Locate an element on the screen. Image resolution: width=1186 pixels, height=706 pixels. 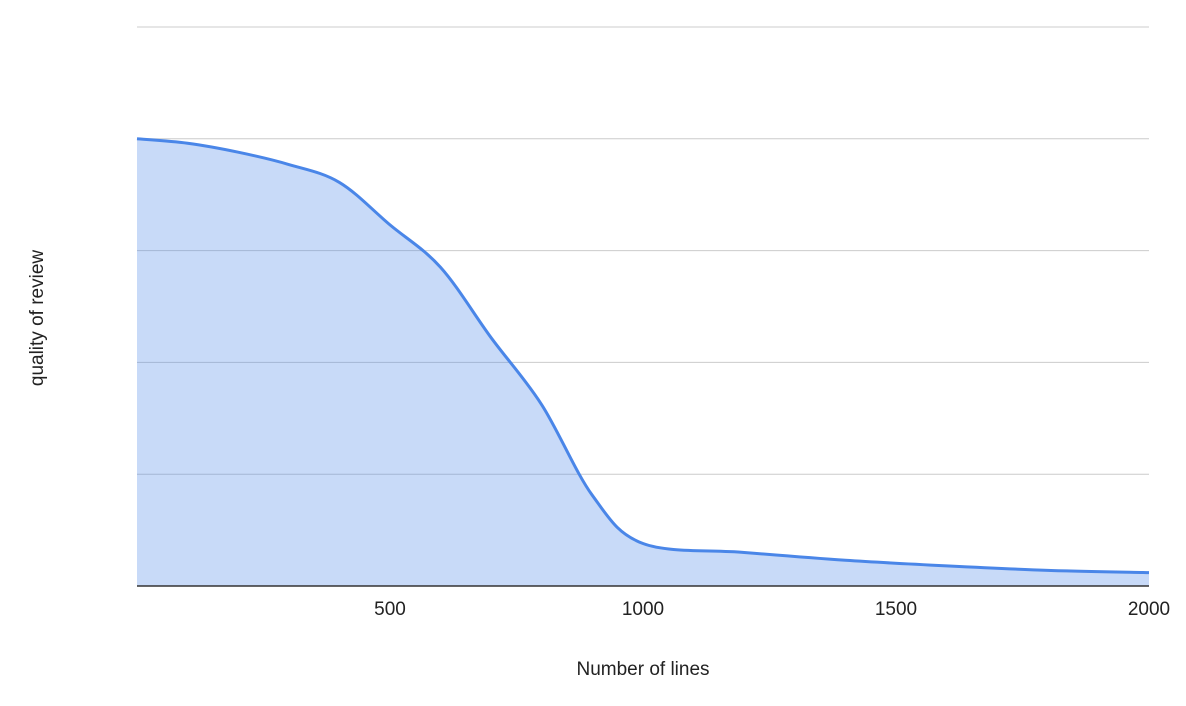
x-tick-label: 1500 is located at coordinates (896, 609).